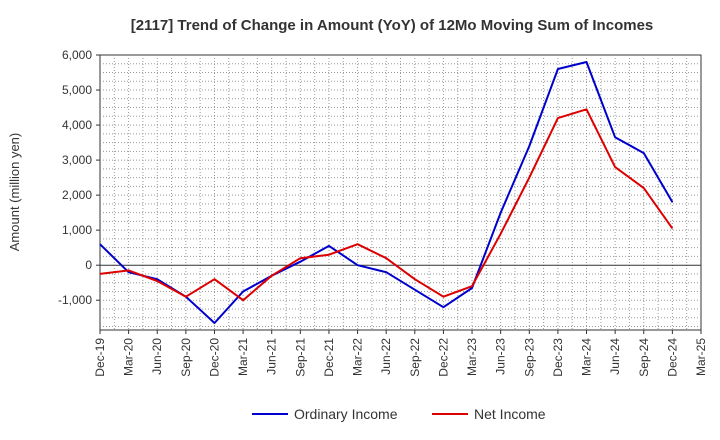  I want to click on y-tick-label: 5,000, so click(77, 90).